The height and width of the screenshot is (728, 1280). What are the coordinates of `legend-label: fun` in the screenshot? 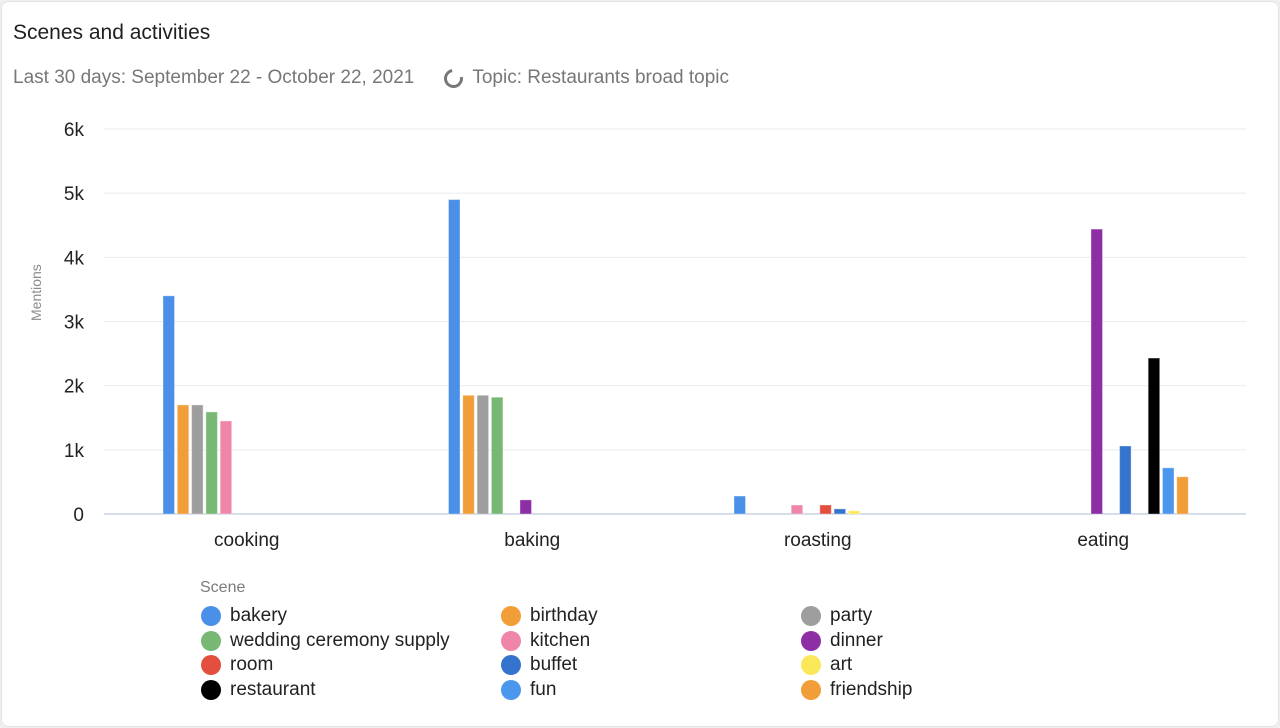 It's located at (543, 690).